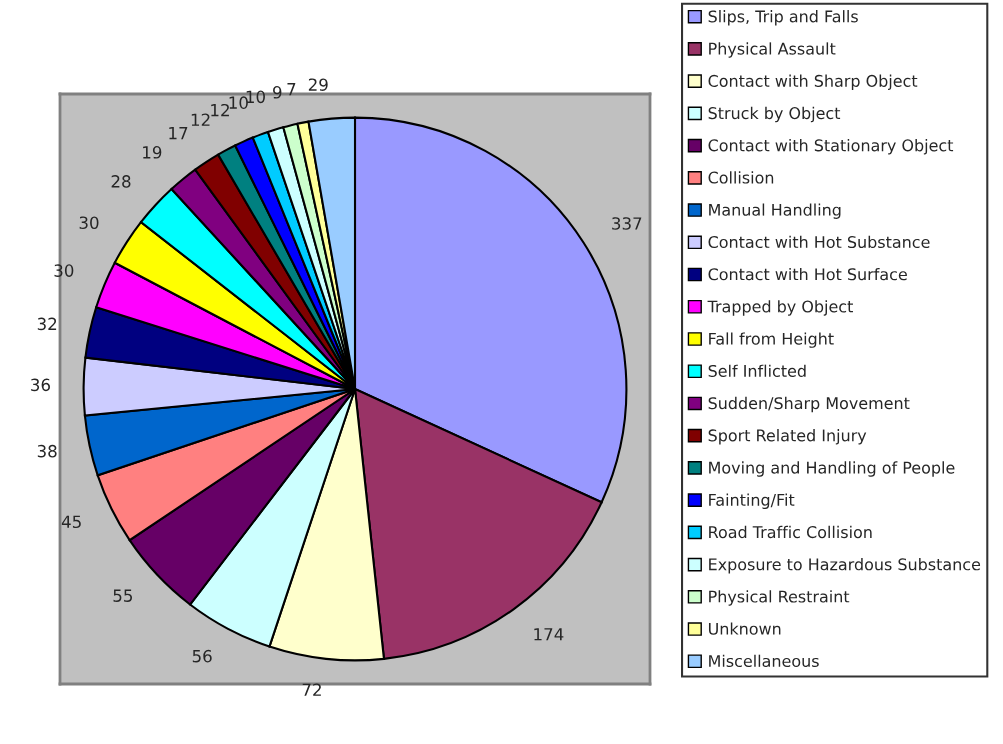 This screenshot has height=744, width=1003. I want to click on data-label: 9, so click(277, 92).